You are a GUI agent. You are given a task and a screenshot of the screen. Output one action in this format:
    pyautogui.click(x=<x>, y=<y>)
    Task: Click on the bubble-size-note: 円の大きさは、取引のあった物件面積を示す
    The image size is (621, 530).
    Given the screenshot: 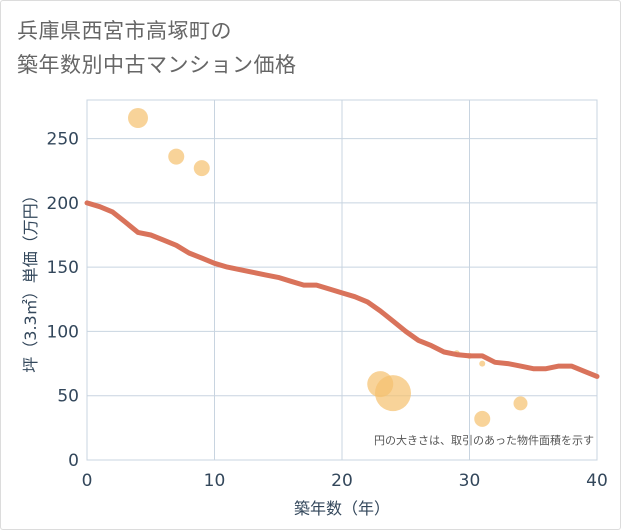 What is the action you would take?
    pyautogui.click(x=484, y=440)
    